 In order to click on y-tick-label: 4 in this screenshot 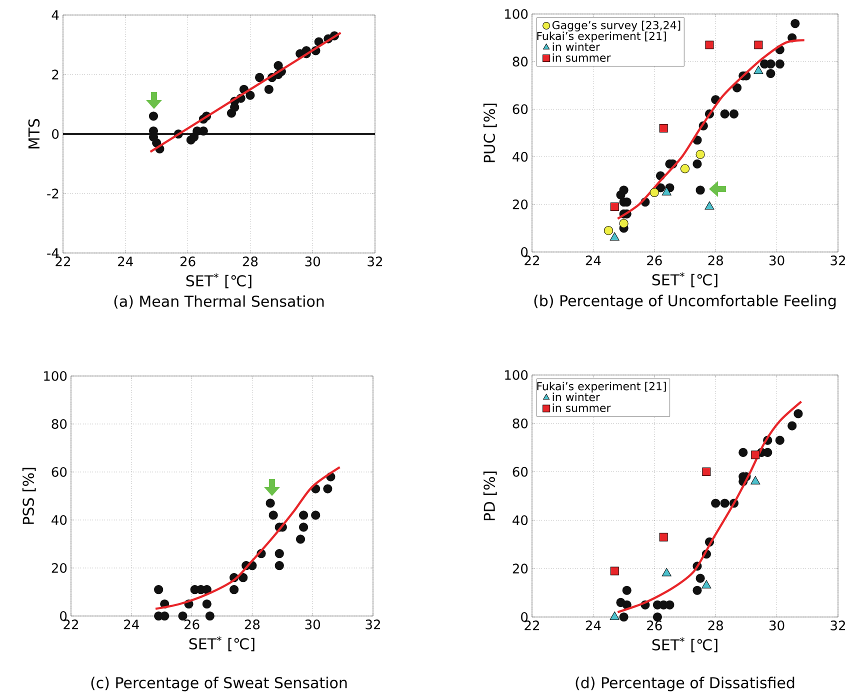, I will do `click(55, 15)`.